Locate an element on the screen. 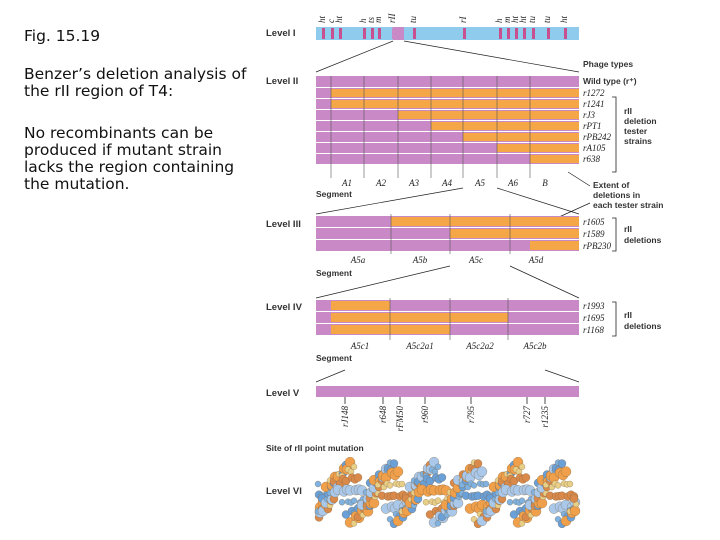 This screenshot has width=720, height=540. level-3-strain-bars is located at coordinates (447, 233).